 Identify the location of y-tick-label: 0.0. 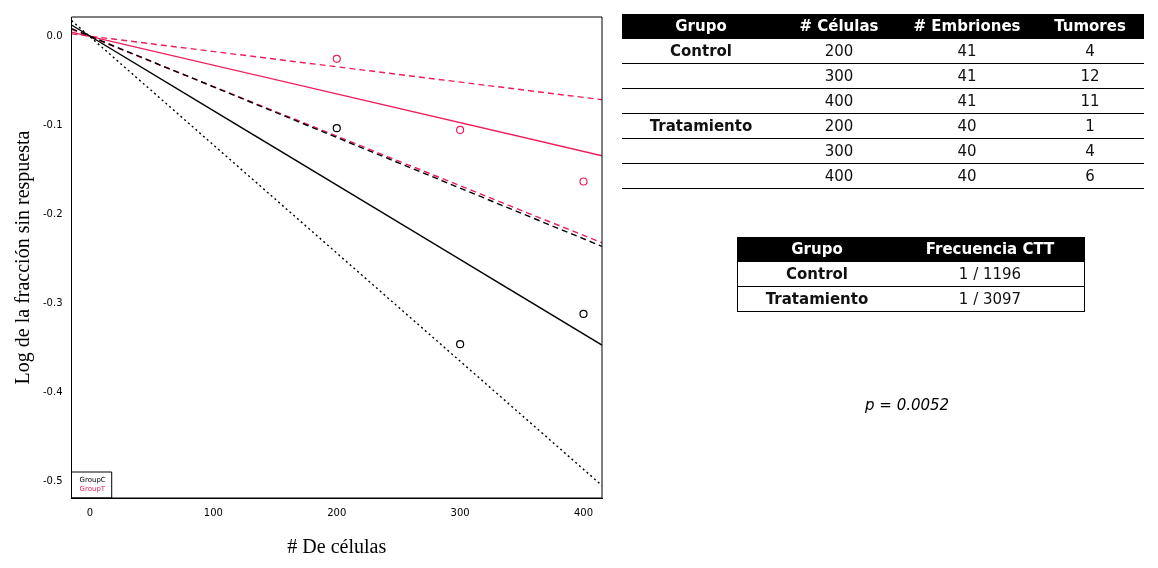
(54, 36).